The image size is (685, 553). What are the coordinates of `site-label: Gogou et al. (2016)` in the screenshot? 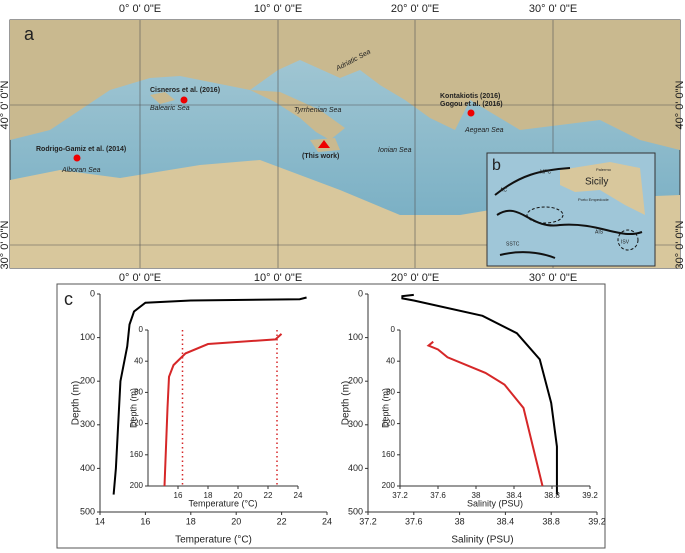 It's located at (471, 104).